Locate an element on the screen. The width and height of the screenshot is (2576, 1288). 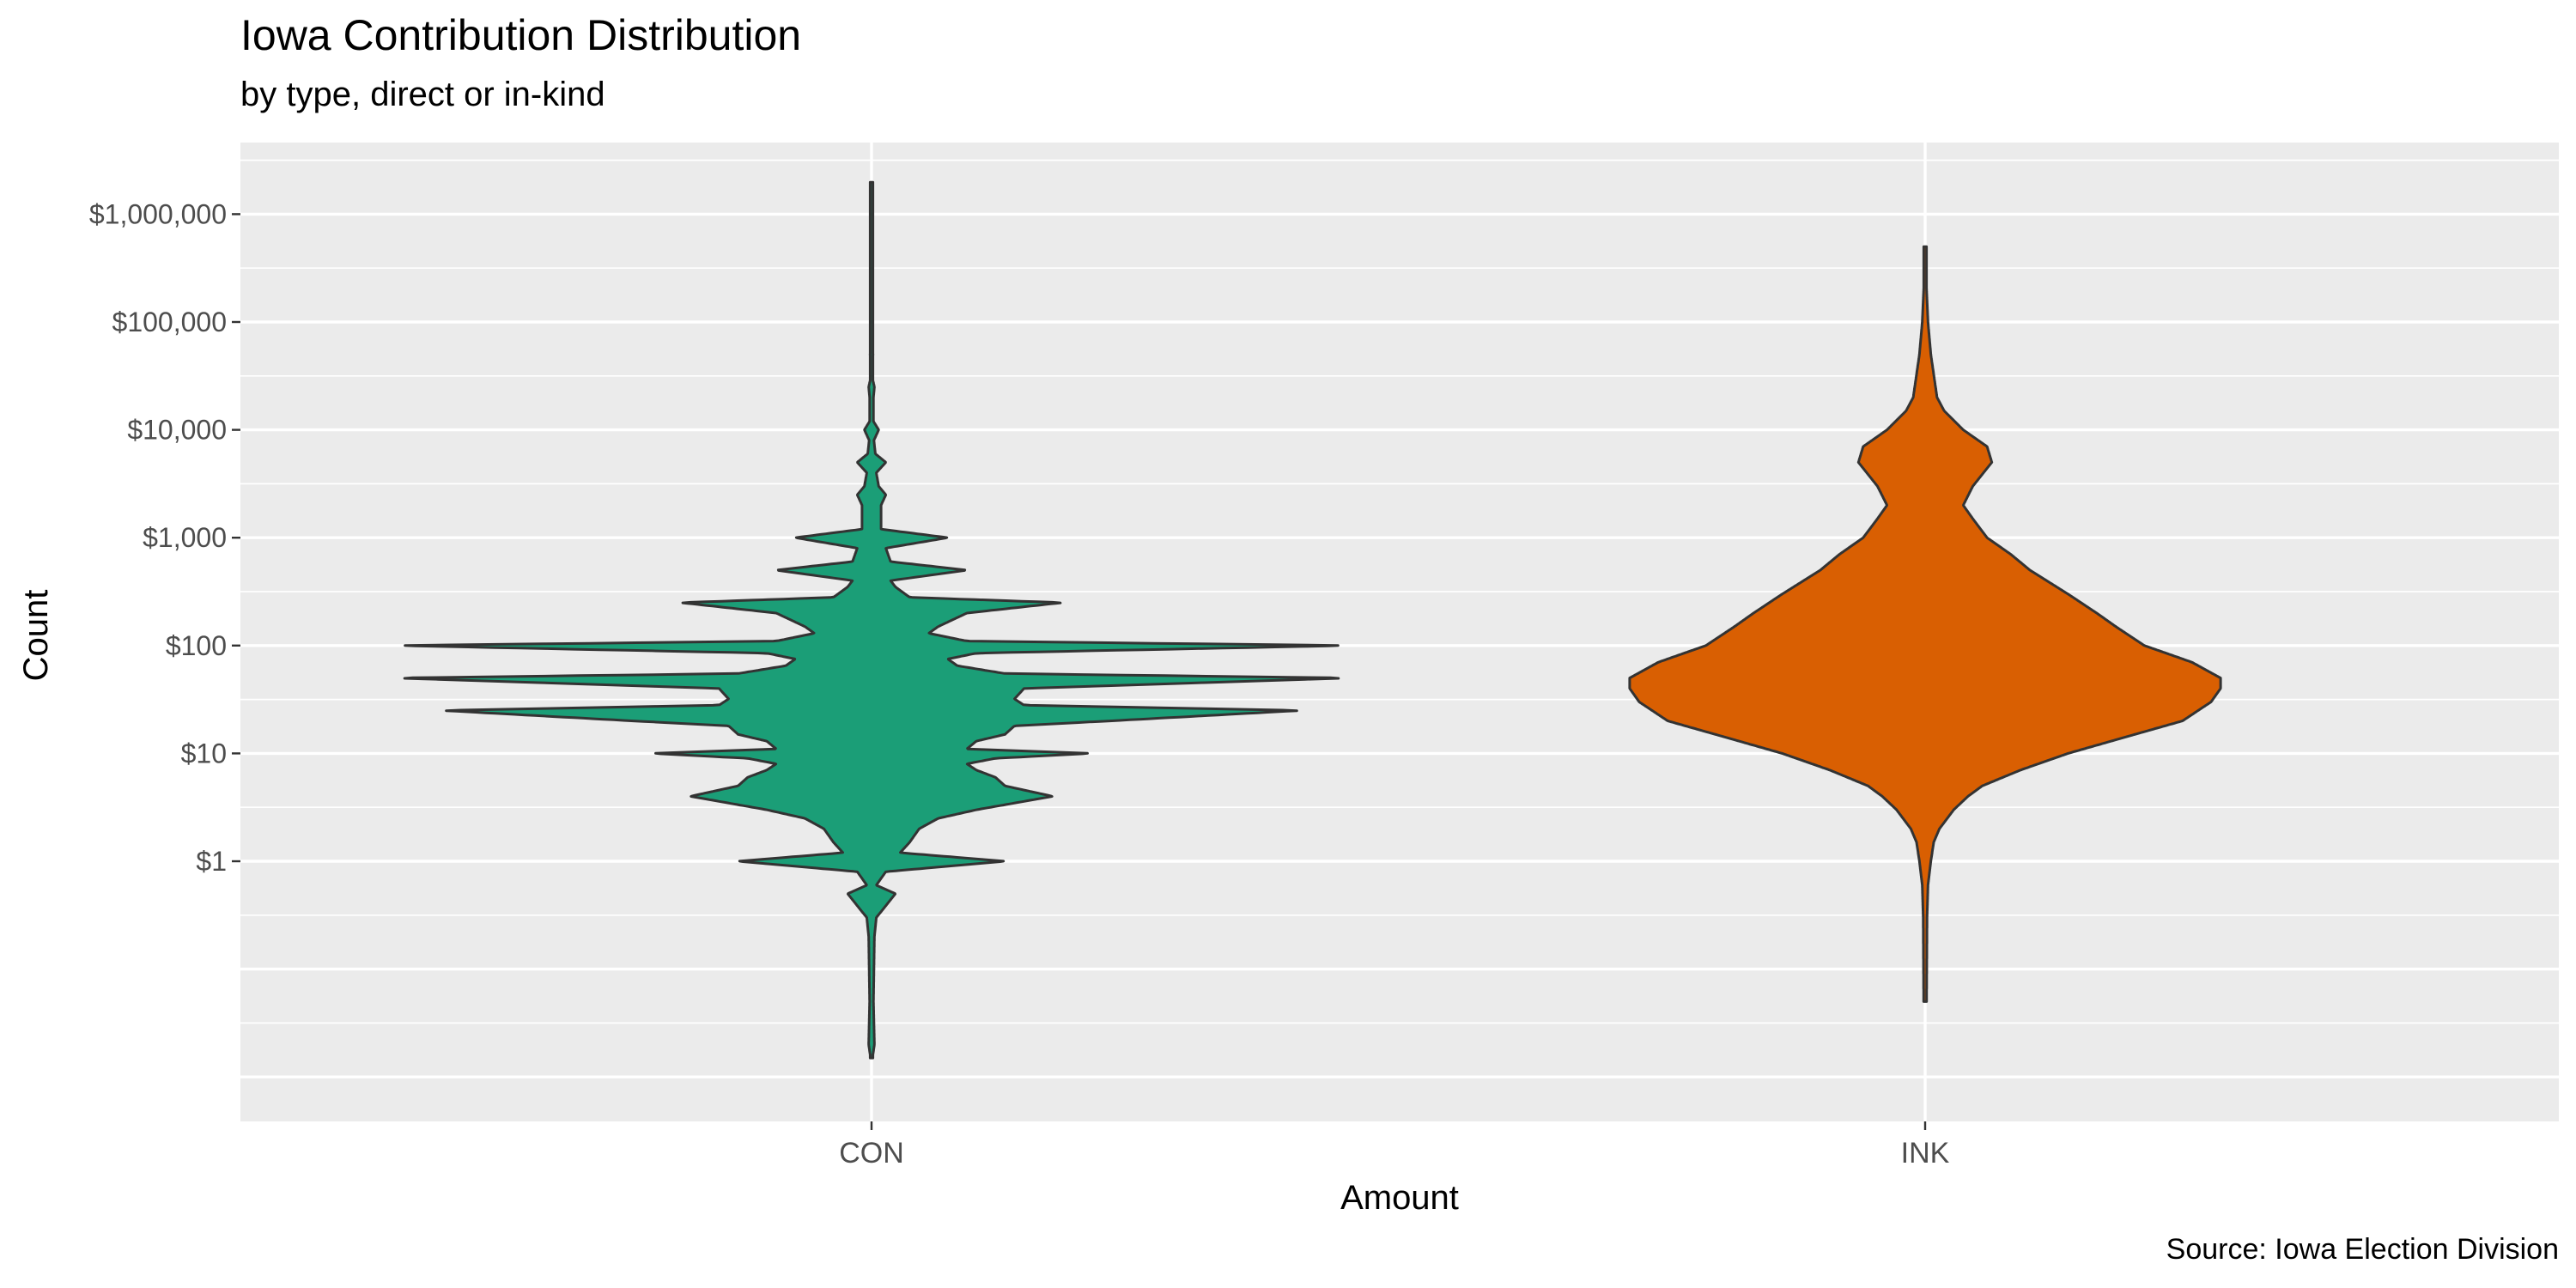
y-tick-label: $100,000 is located at coordinates (170, 322).